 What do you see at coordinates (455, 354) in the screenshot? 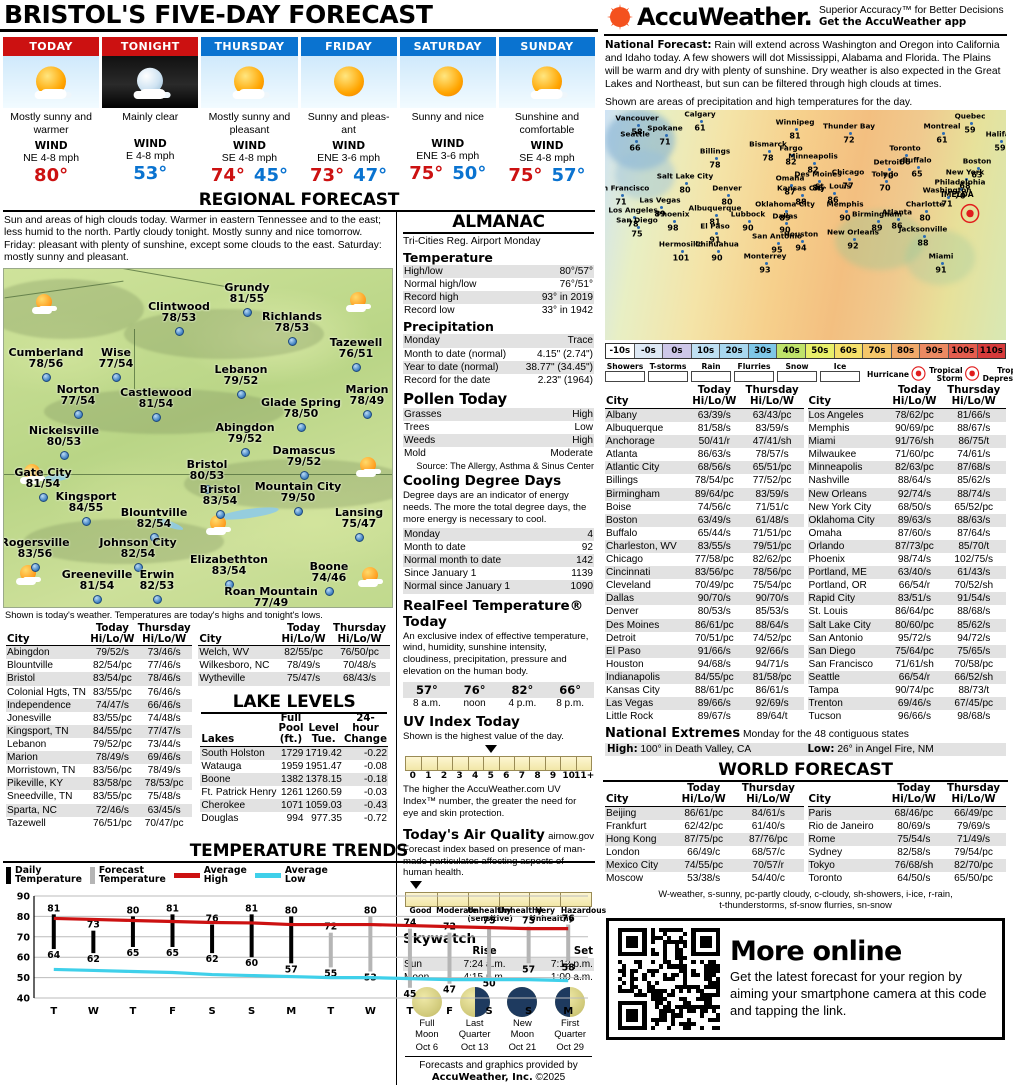
I see `cell: Month to date (normal)` at bounding box center [455, 354].